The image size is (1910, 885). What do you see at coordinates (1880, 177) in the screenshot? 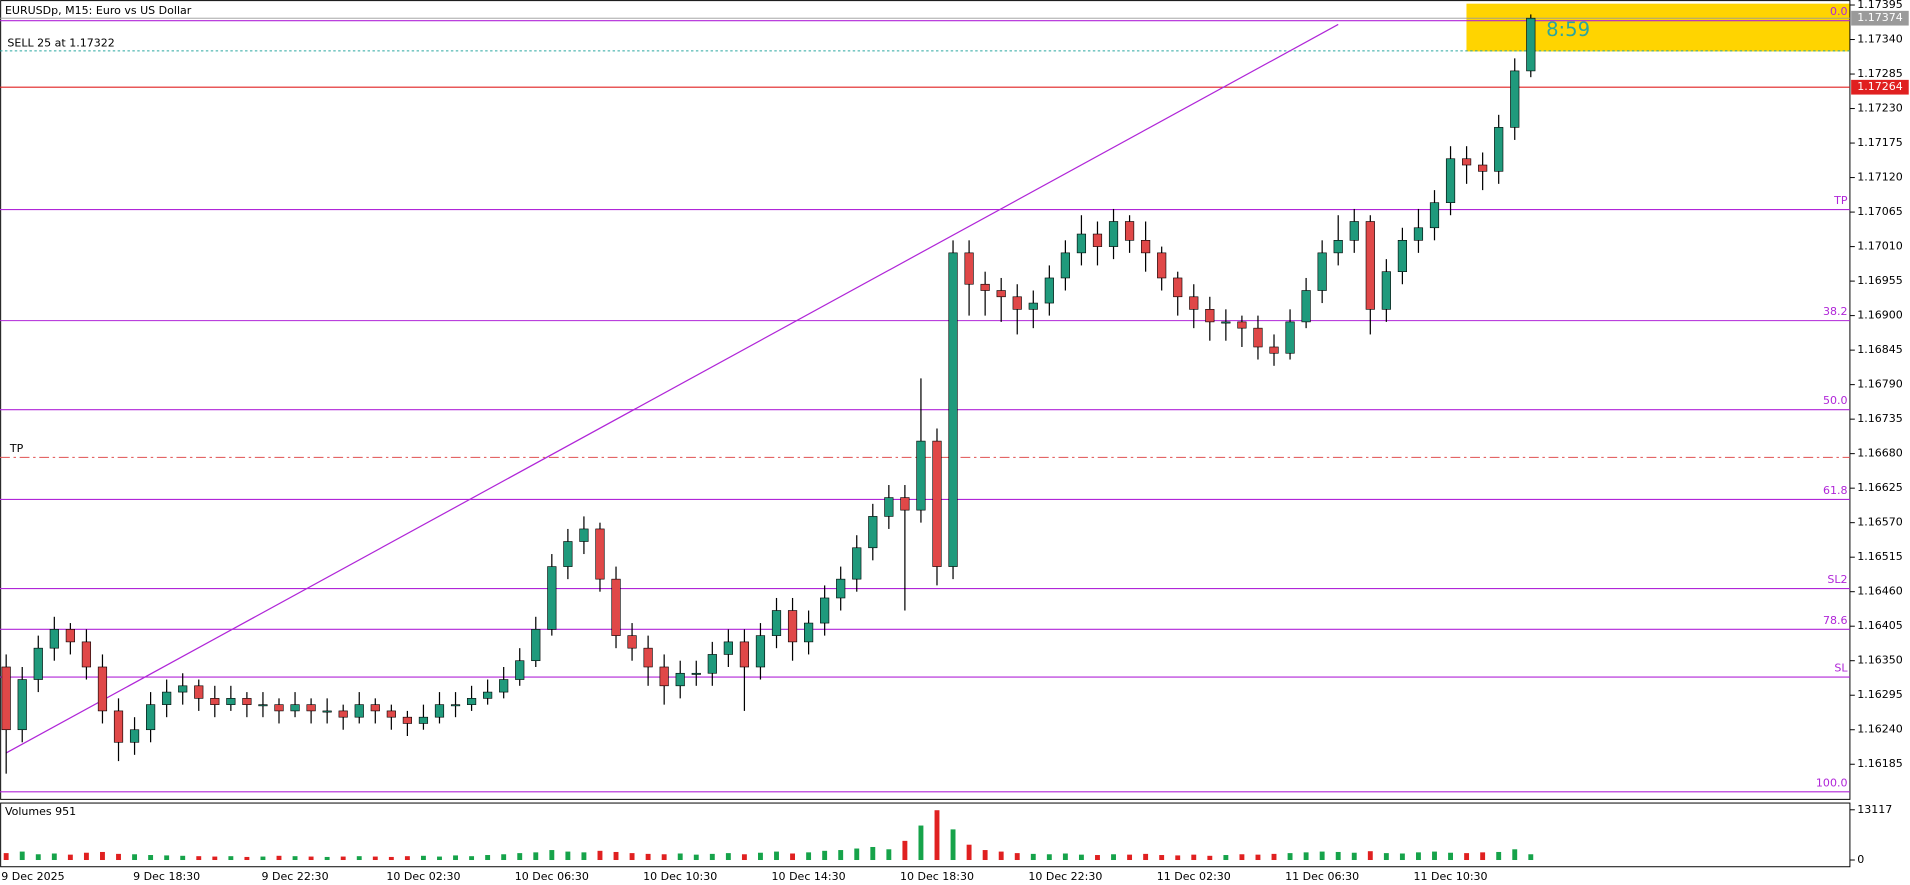
I see `y-tick-label: 1.17120` at bounding box center [1880, 177].